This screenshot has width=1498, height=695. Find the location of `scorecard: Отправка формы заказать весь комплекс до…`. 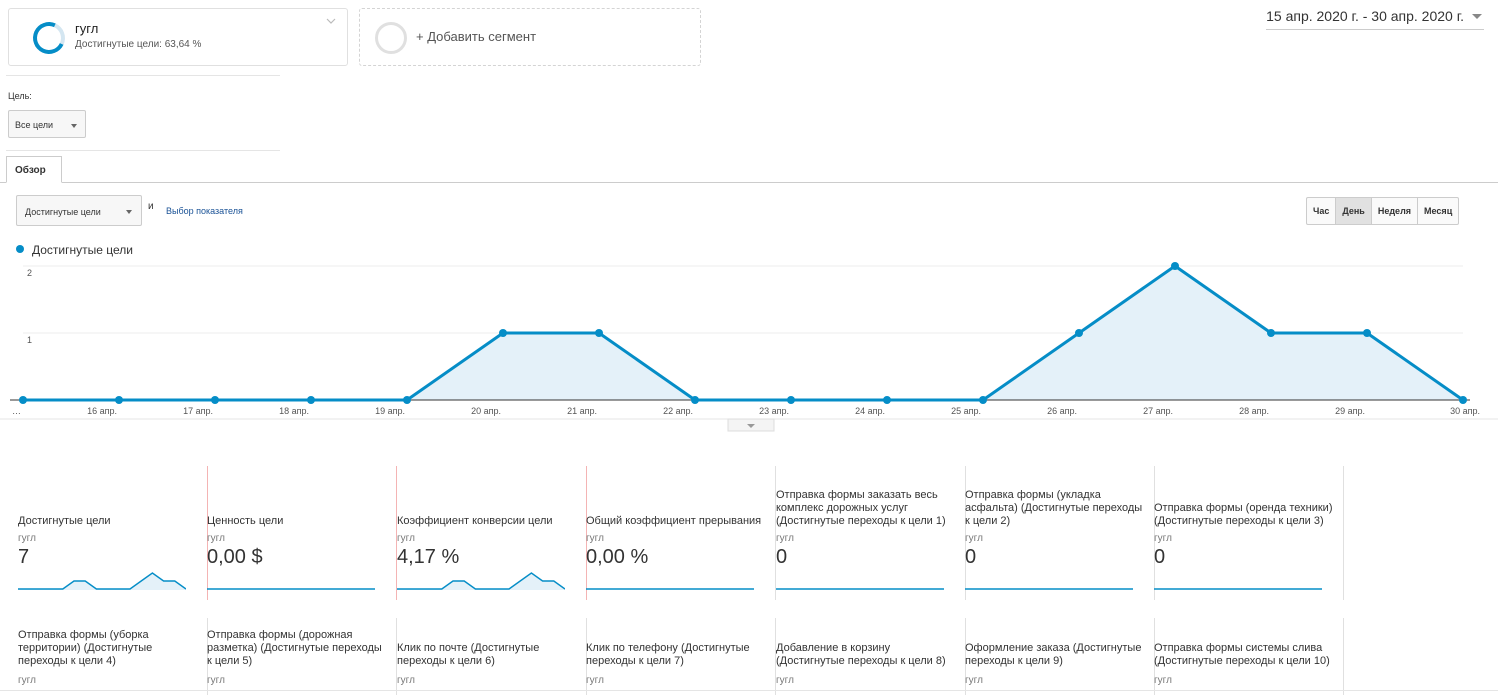

scorecard: Отправка формы заказать весь комплекс до… is located at coordinates (871, 533).